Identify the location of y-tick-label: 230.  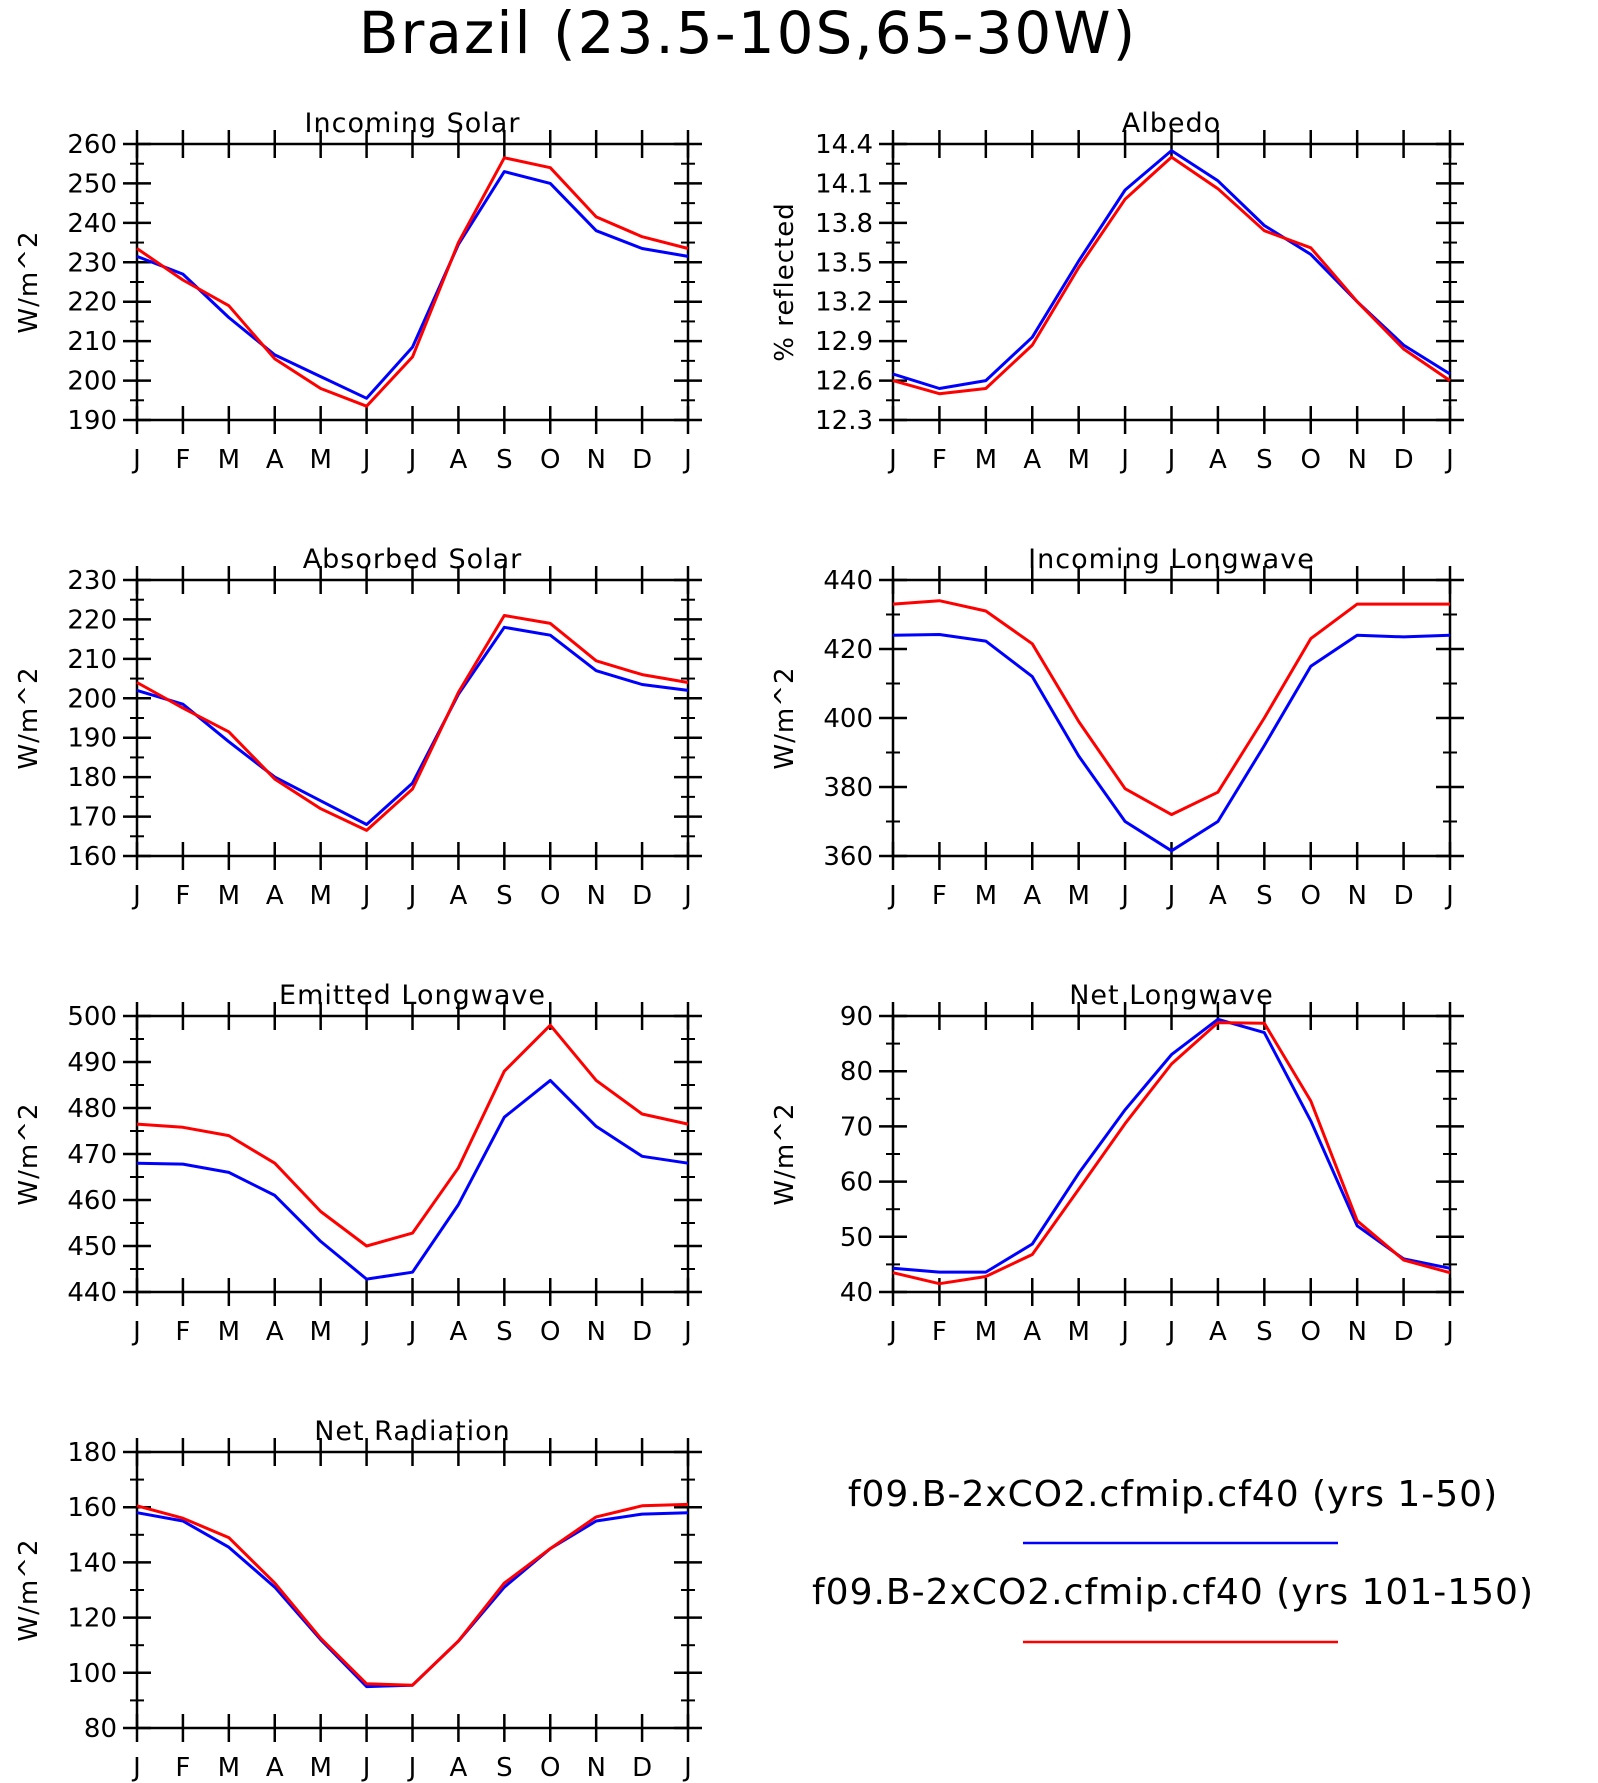
(92, 263).